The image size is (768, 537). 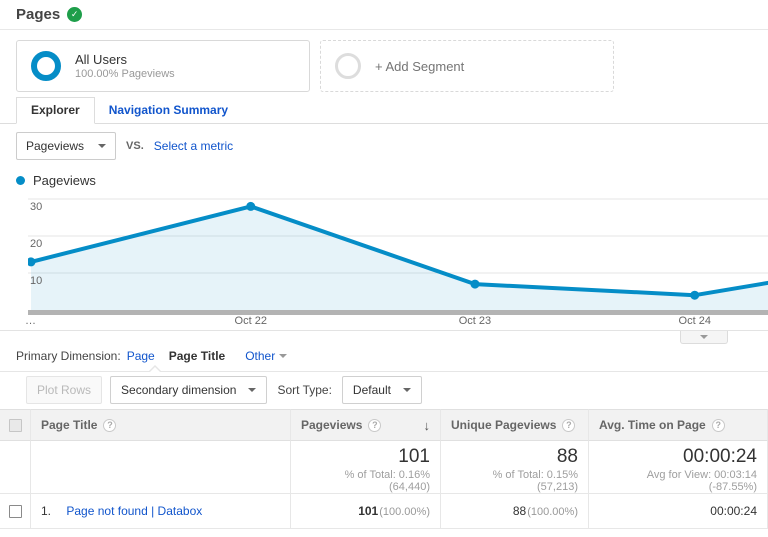 I want to click on row-avg-time-value: 00:00:24, so click(x=733, y=511).